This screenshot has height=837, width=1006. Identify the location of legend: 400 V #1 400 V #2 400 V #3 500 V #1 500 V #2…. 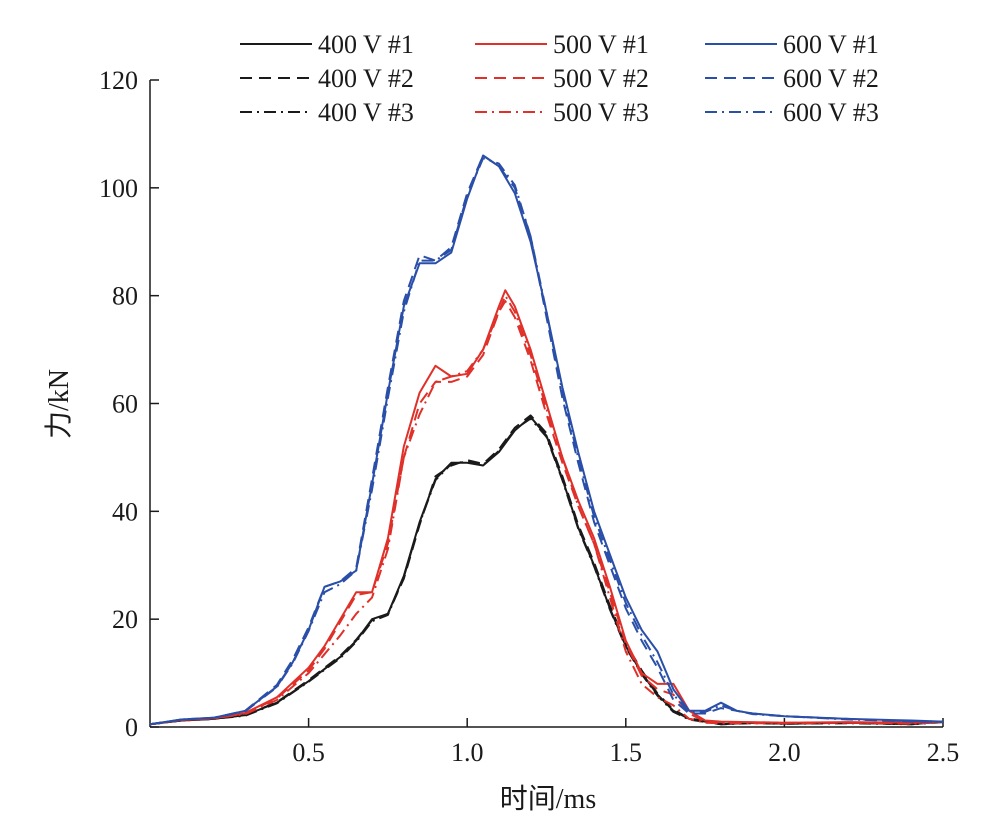
(559, 78).